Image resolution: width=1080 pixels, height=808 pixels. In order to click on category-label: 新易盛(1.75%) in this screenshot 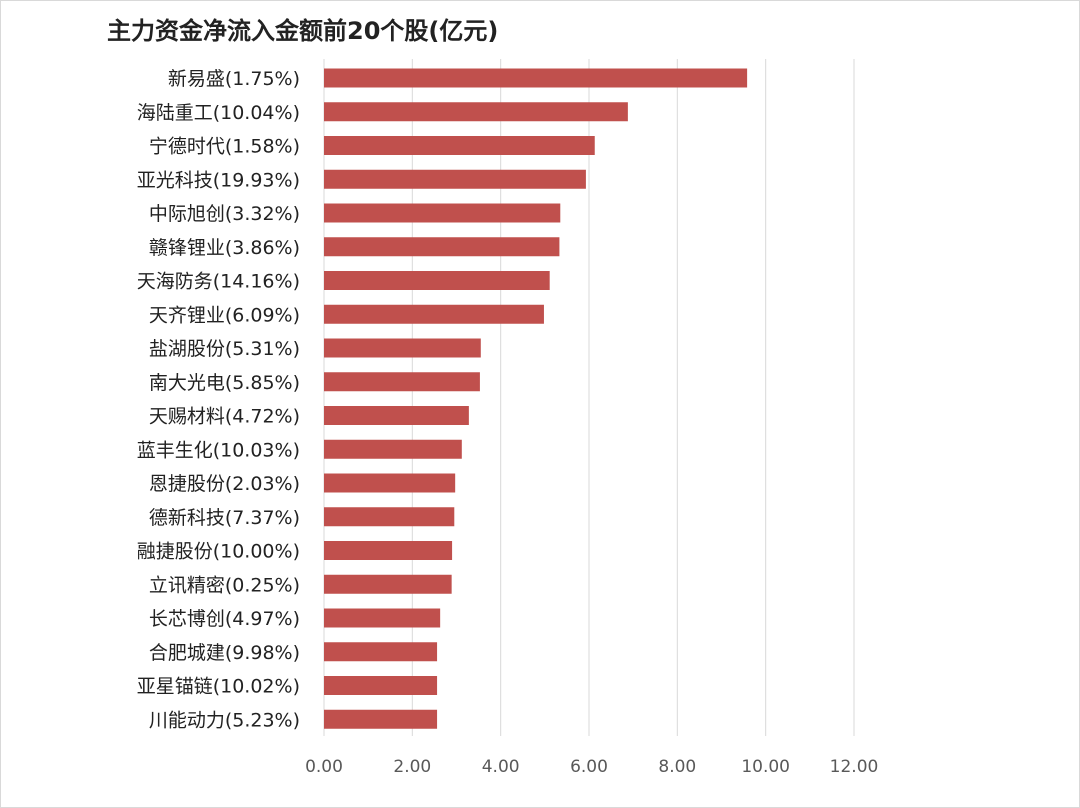, I will do `click(234, 79)`.